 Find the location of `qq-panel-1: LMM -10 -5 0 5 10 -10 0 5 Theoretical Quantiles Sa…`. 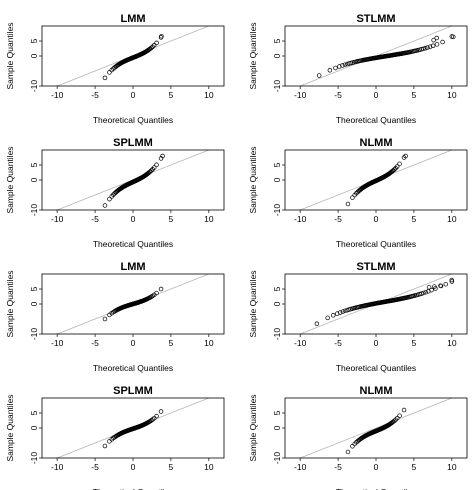

qq-panel-1: LMM -10 -5 0 5 10 -10 0 5 Theoretical Quantiles Sa… is located at coordinates (115, 69).